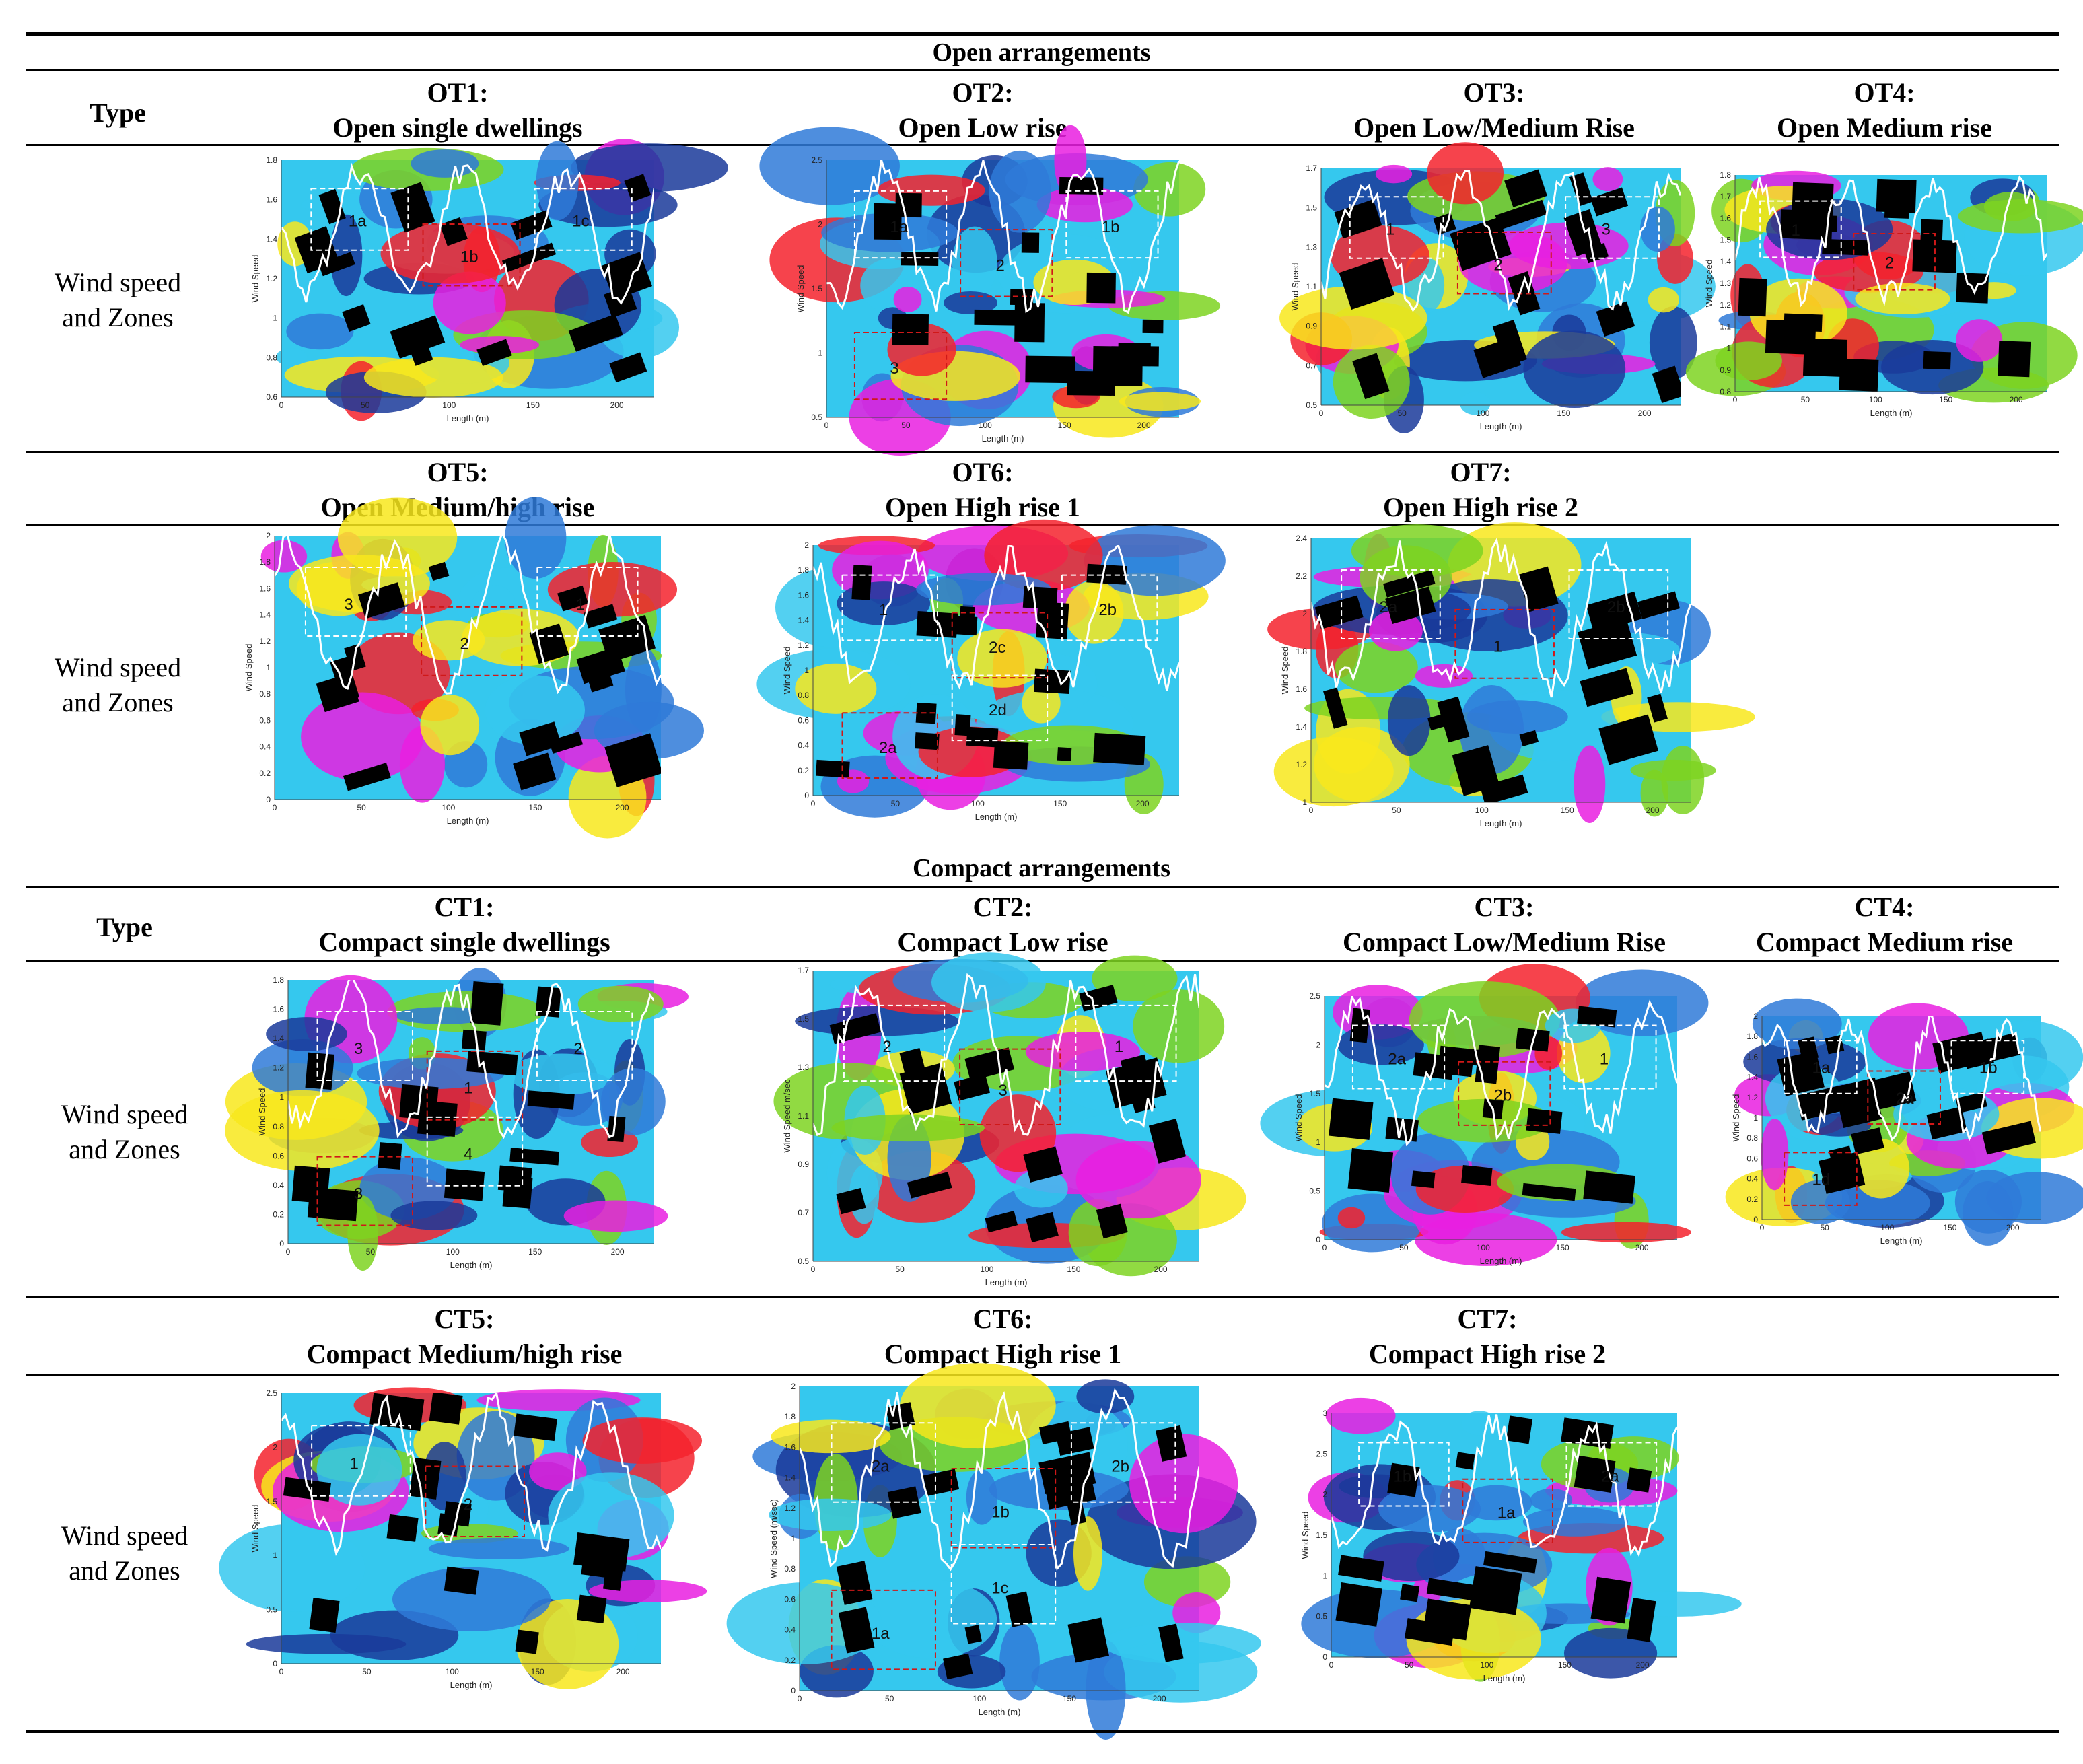 This screenshot has width=2083, height=1764. Describe the element at coordinates (803, 745) in the screenshot. I see `y-tick-label: 0.4` at that location.